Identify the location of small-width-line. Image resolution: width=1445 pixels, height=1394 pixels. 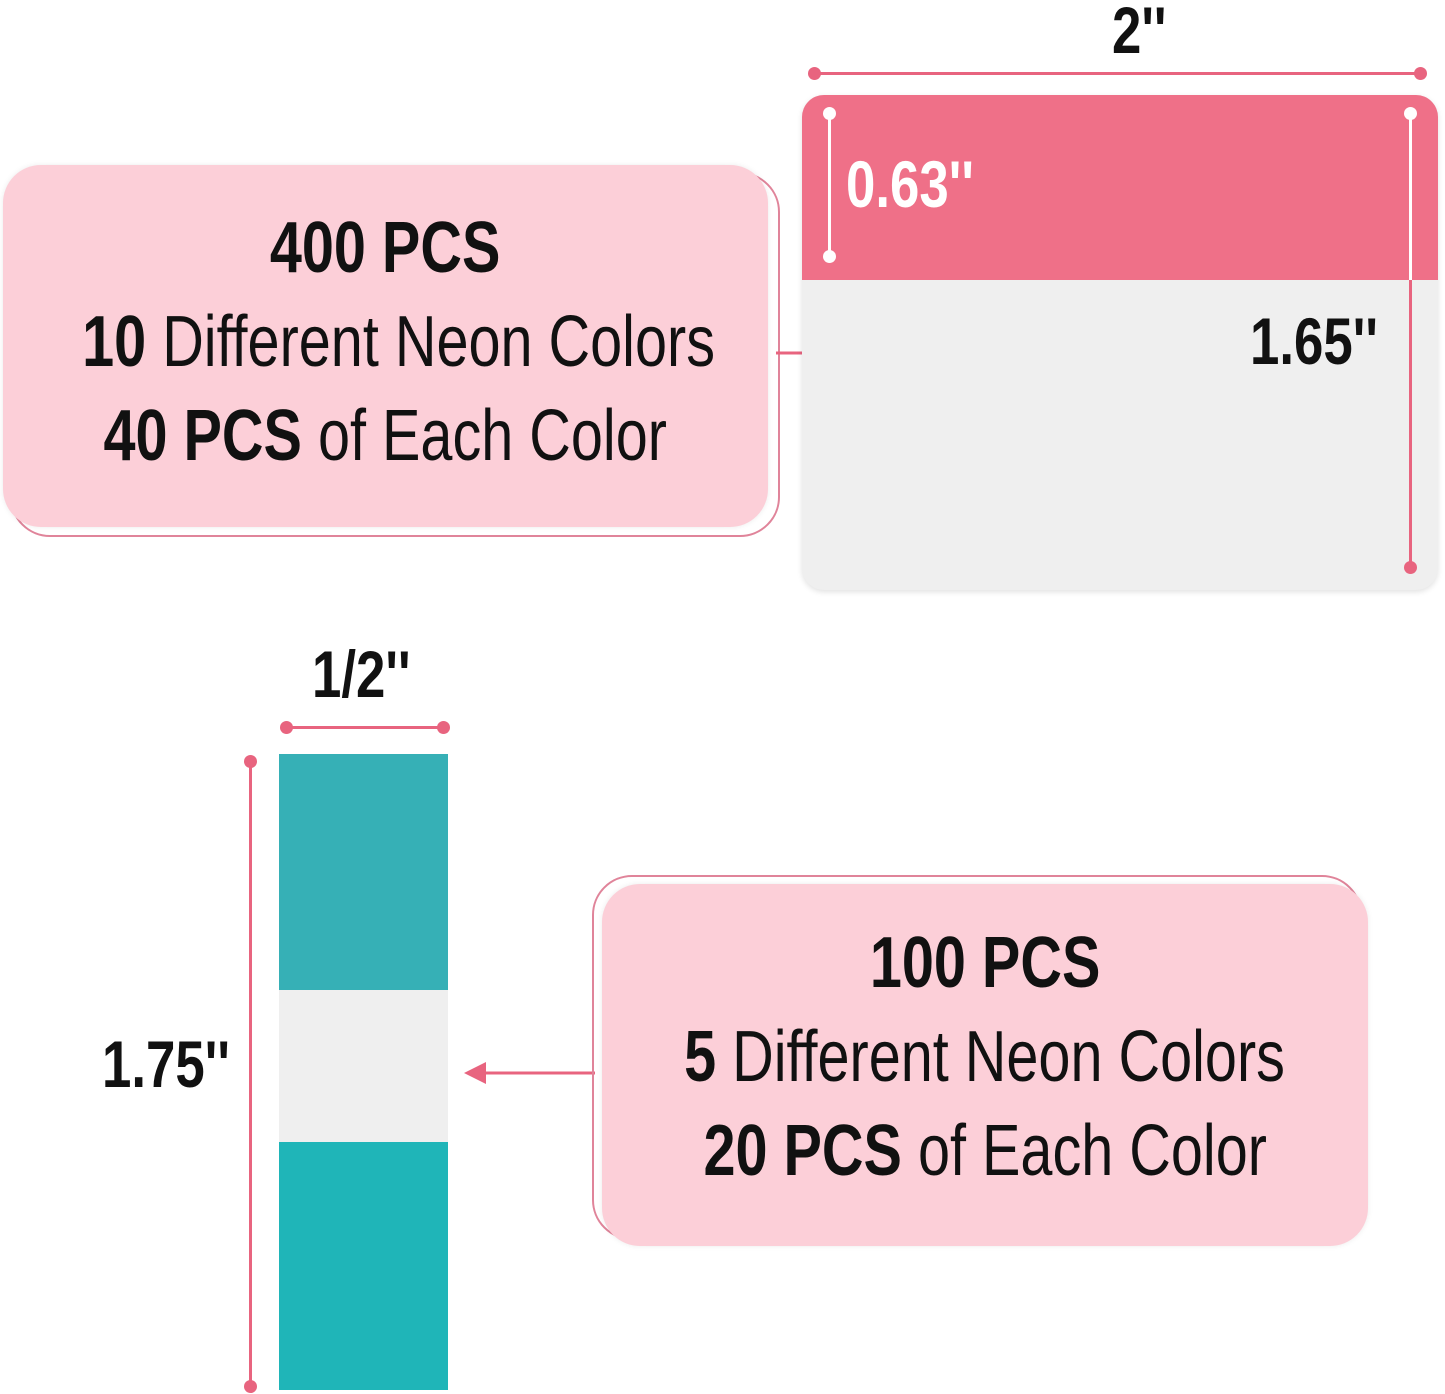
(364, 727).